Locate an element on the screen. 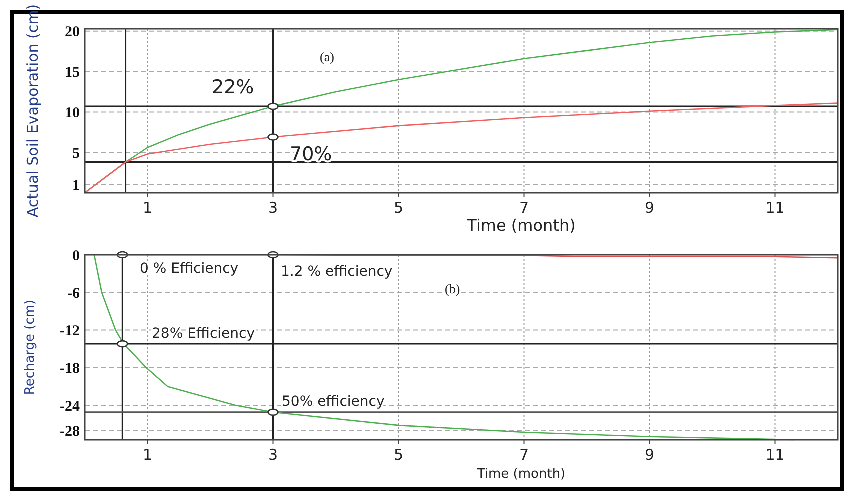 The height and width of the screenshot is (491, 844). annotation: 1.2 % efficiency is located at coordinates (337, 272).